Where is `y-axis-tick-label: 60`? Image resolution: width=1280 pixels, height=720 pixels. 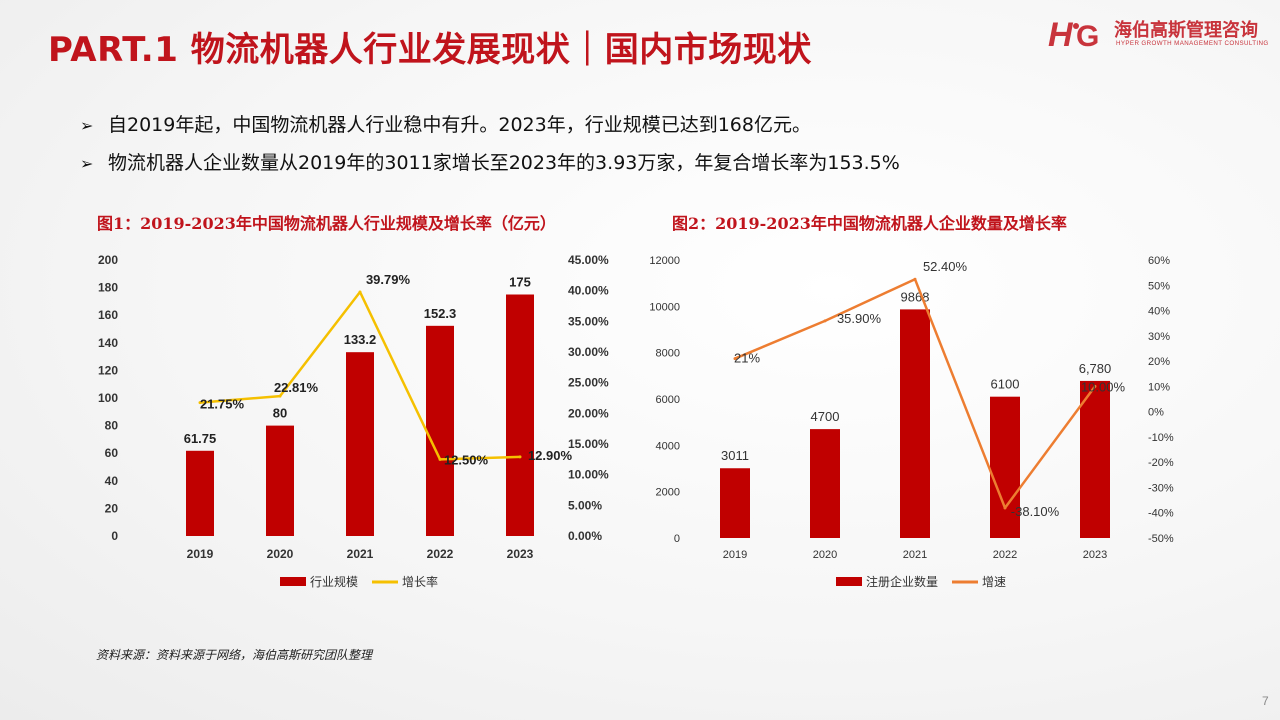 y-axis-tick-label: 60 is located at coordinates (112, 453).